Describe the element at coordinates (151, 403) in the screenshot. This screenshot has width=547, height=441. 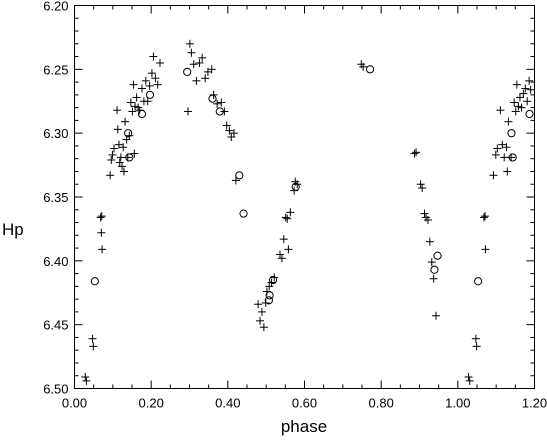
I see `x-tick-label: 0.20` at that location.